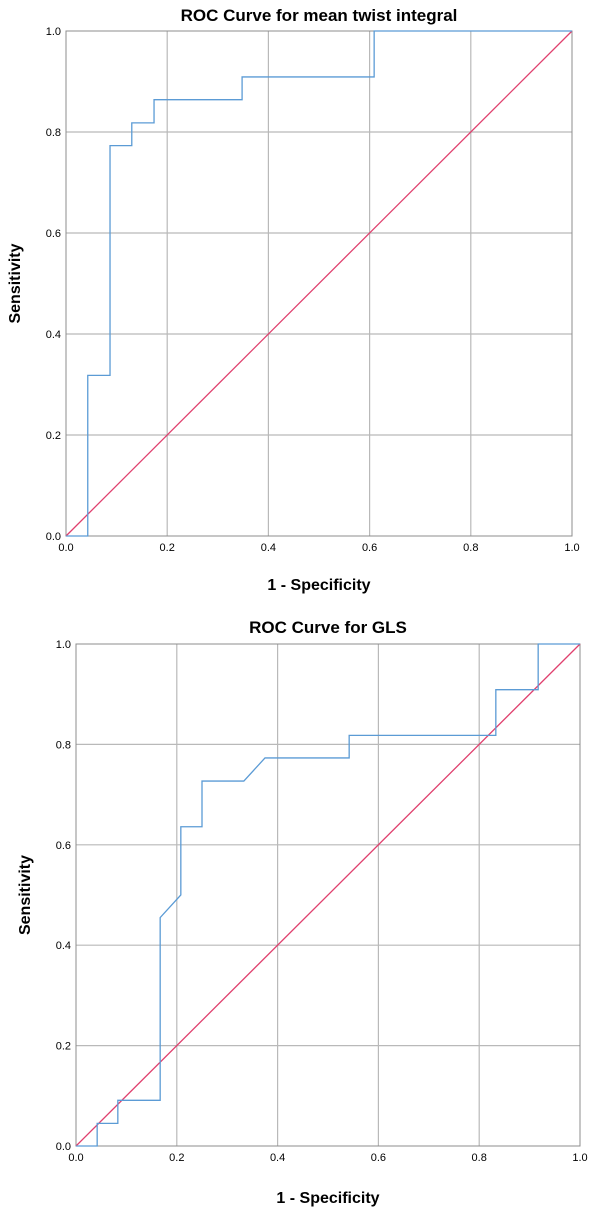 Image resolution: width=597 pixels, height=1213 pixels. Describe the element at coordinates (319, 15) in the screenshot. I see `chart-title: ROC Curve for mean twist integral` at that location.